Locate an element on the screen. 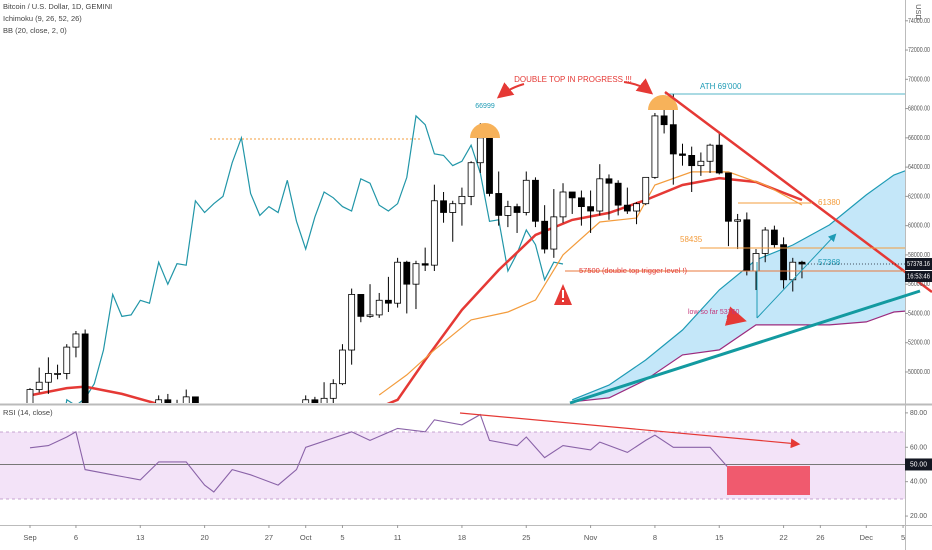 The height and width of the screenshot is (550, 932). x-tick-label: 5 is located at coordinates (342, 537).